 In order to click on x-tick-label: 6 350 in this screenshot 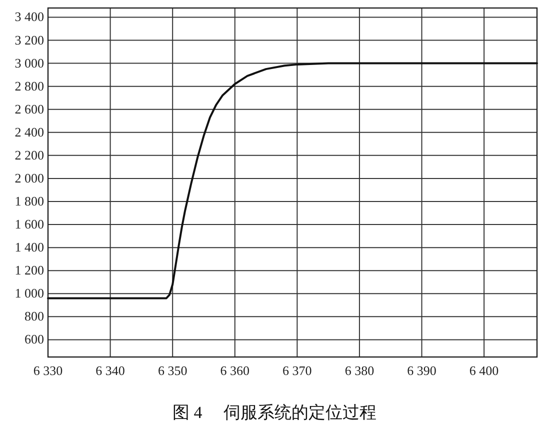, I will do `click(173, 370)`.